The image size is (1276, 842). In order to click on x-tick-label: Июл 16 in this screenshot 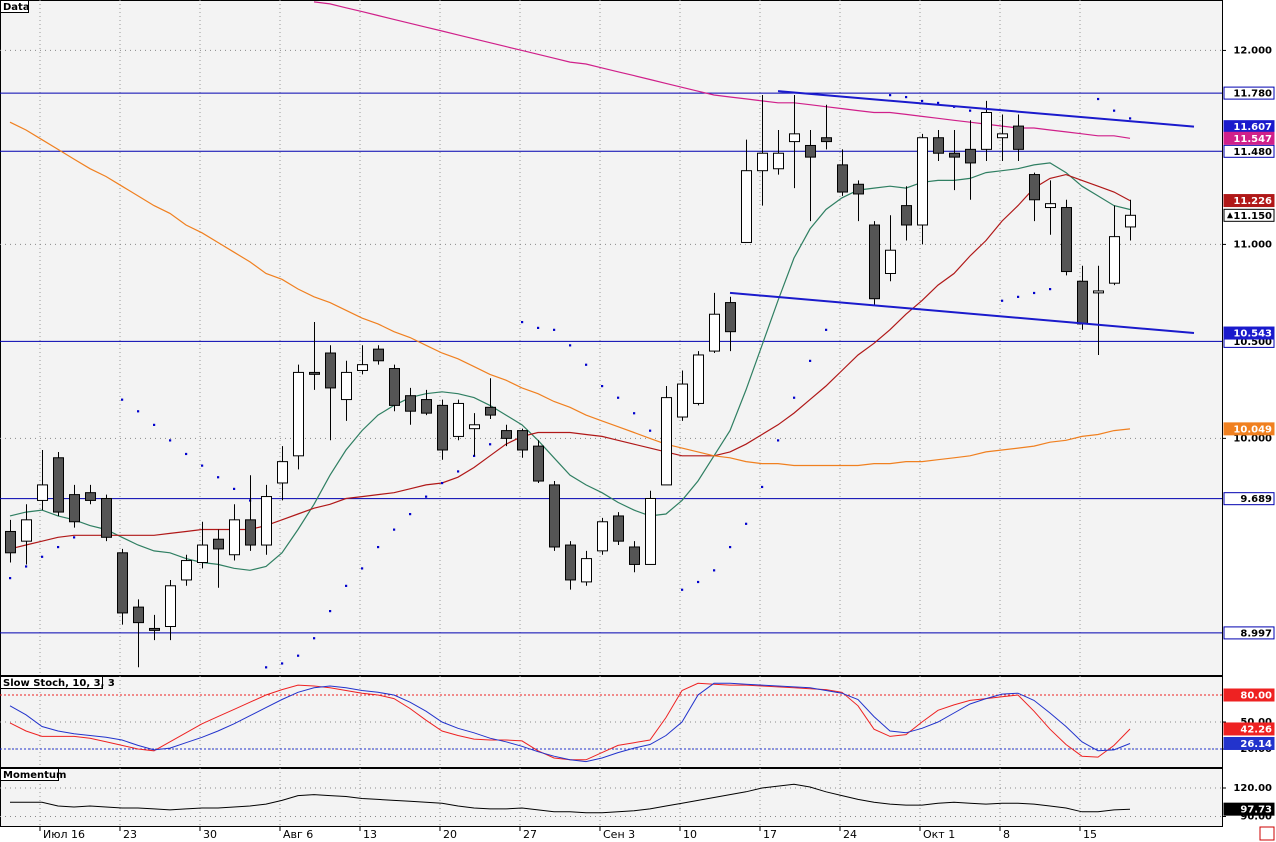, I will do `click(64, 834)`.